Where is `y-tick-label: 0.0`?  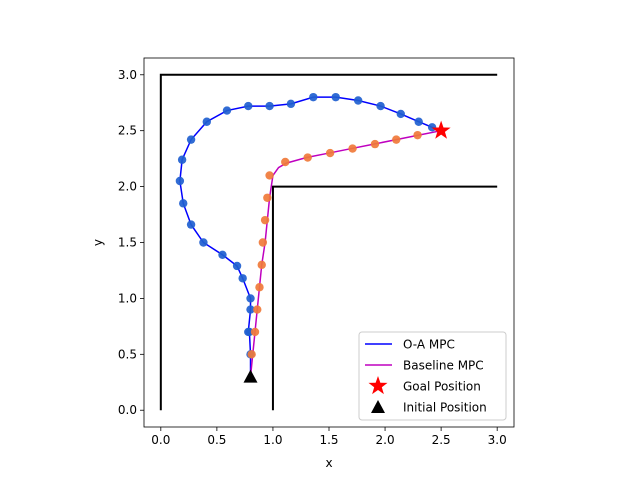 y-tick-label: 0.0 is located at coordinates (127, 410).